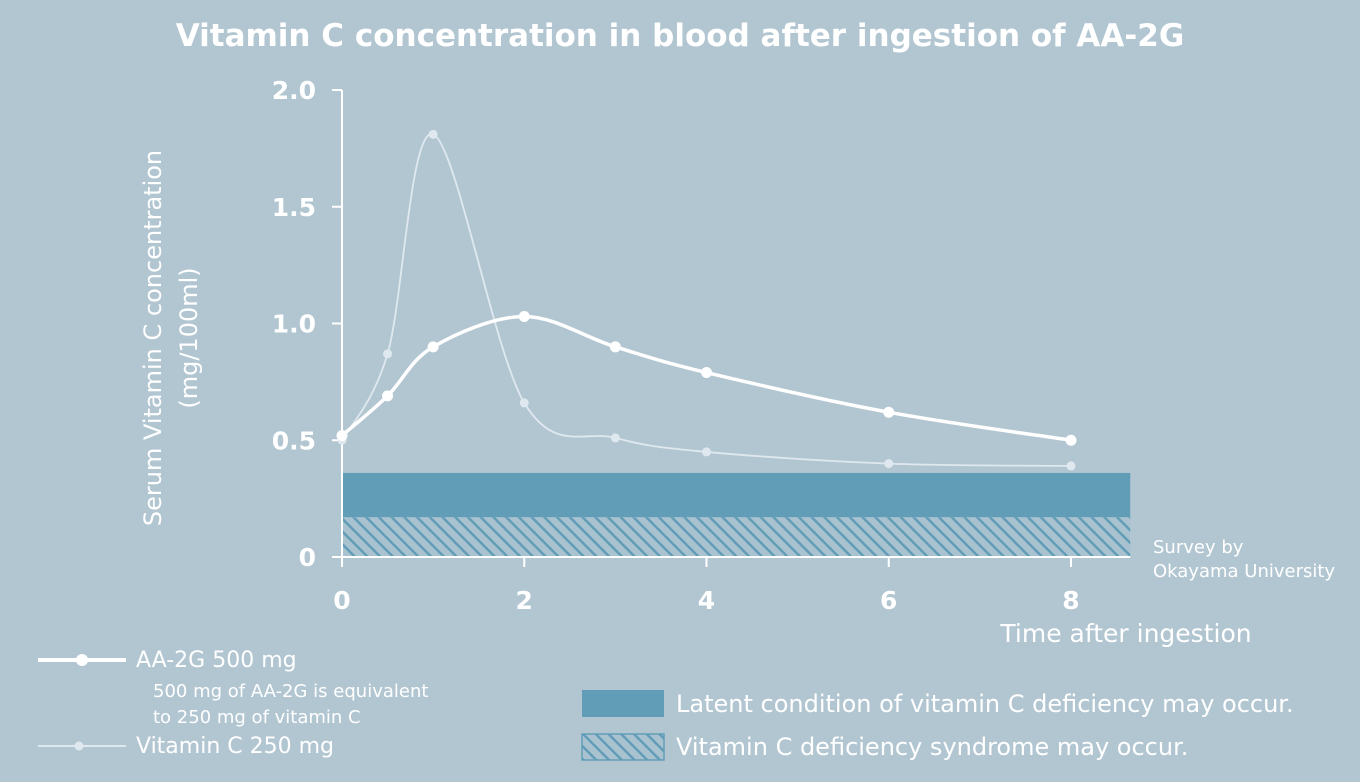  What do you see at coordinates (524, 600) in the screenshot?
I see `x-tick-label: 2` at bounding box center [524, 600].